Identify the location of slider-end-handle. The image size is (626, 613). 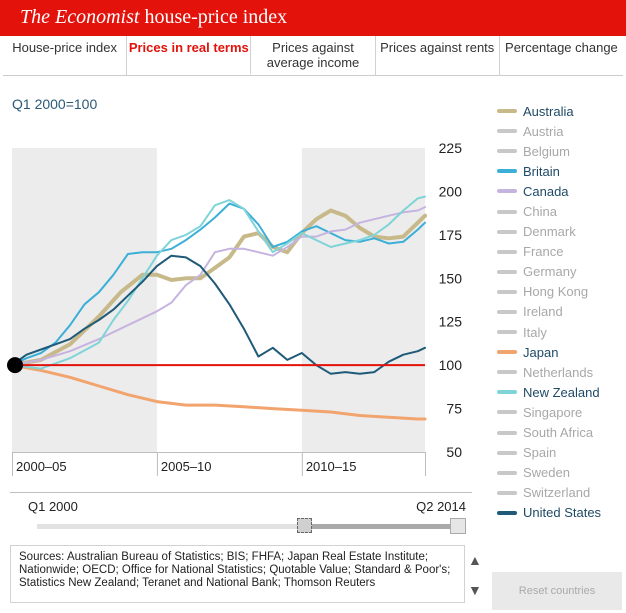
(458, 526).